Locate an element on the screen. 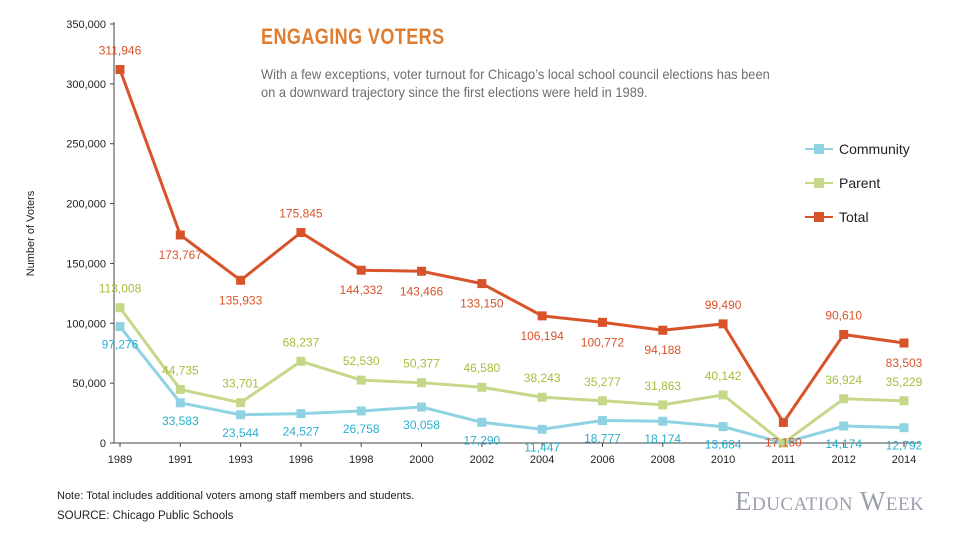 The height and width of the screenshot is (550, 980). data-label-community: 26,758 is located at coordinates (361, 429).